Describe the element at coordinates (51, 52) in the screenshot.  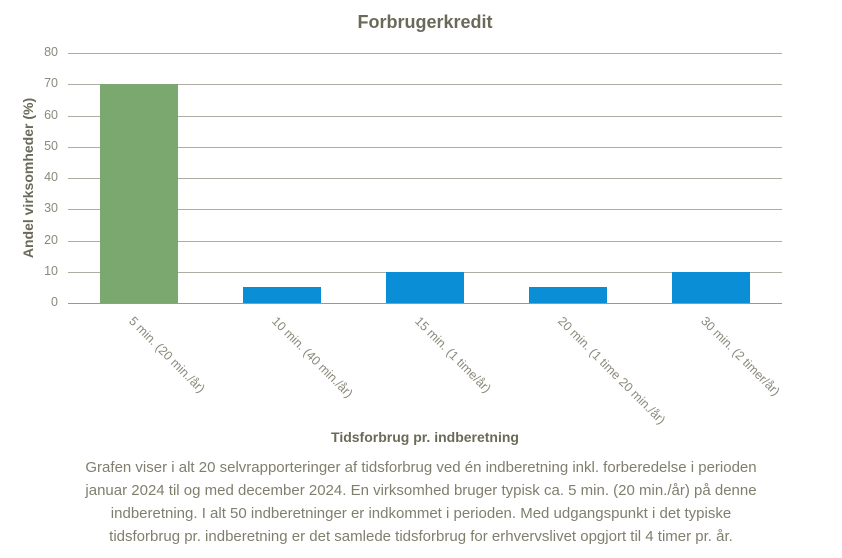
I see `y-tick-label: 80` at that location.